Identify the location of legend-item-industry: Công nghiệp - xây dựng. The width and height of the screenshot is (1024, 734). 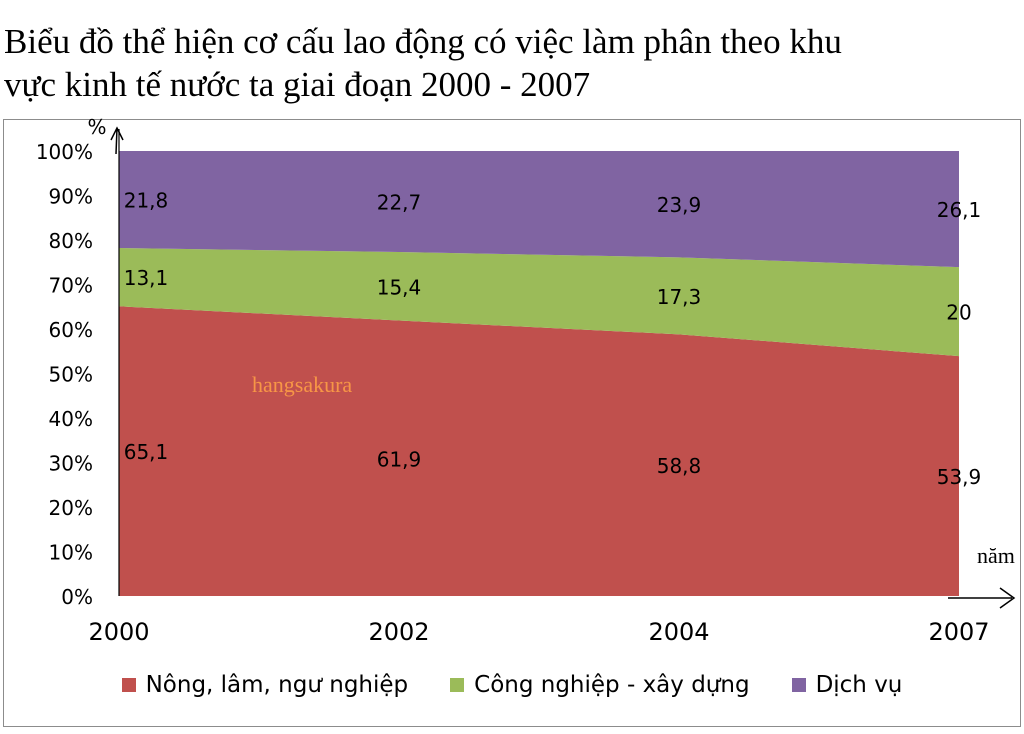
(600, 685).